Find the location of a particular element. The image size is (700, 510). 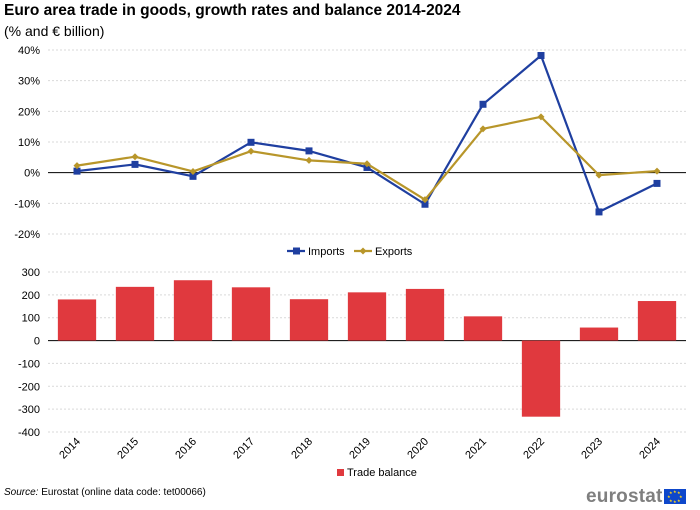

imports-point-2022 is located at coordinates (541, 56).